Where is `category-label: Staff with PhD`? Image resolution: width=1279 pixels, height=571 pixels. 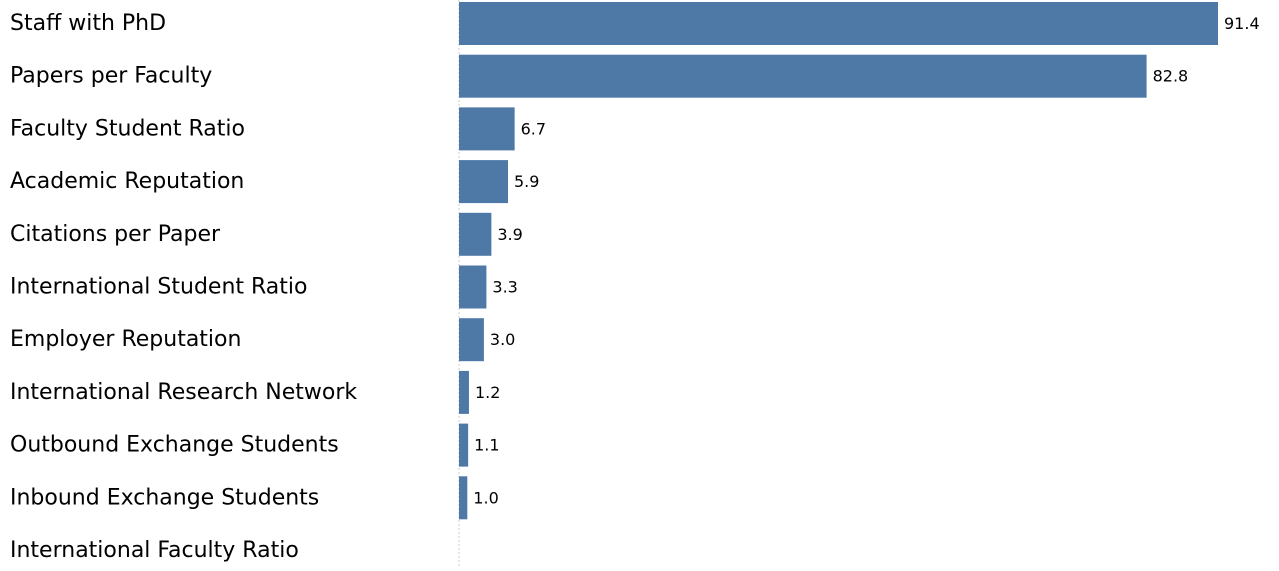
category-label: Staff with PhD is located at coordinates (88, 23).